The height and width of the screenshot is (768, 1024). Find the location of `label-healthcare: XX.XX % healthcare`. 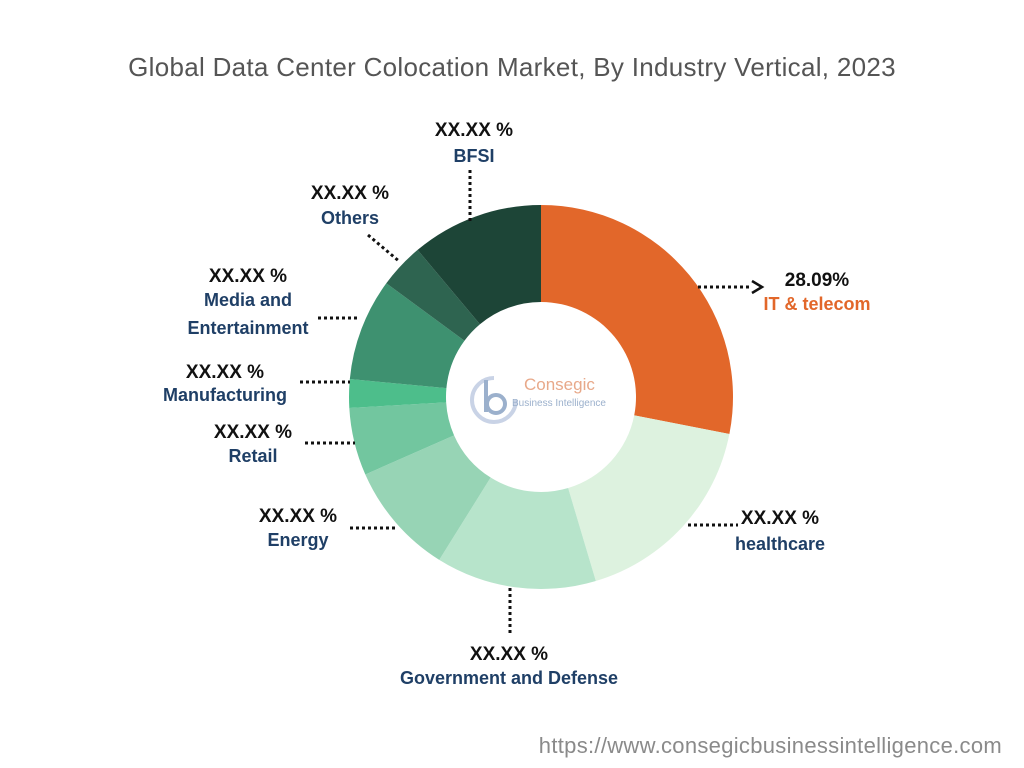

label-healthcare: XX.XX % healthcare is located at coordinates (780, 531).